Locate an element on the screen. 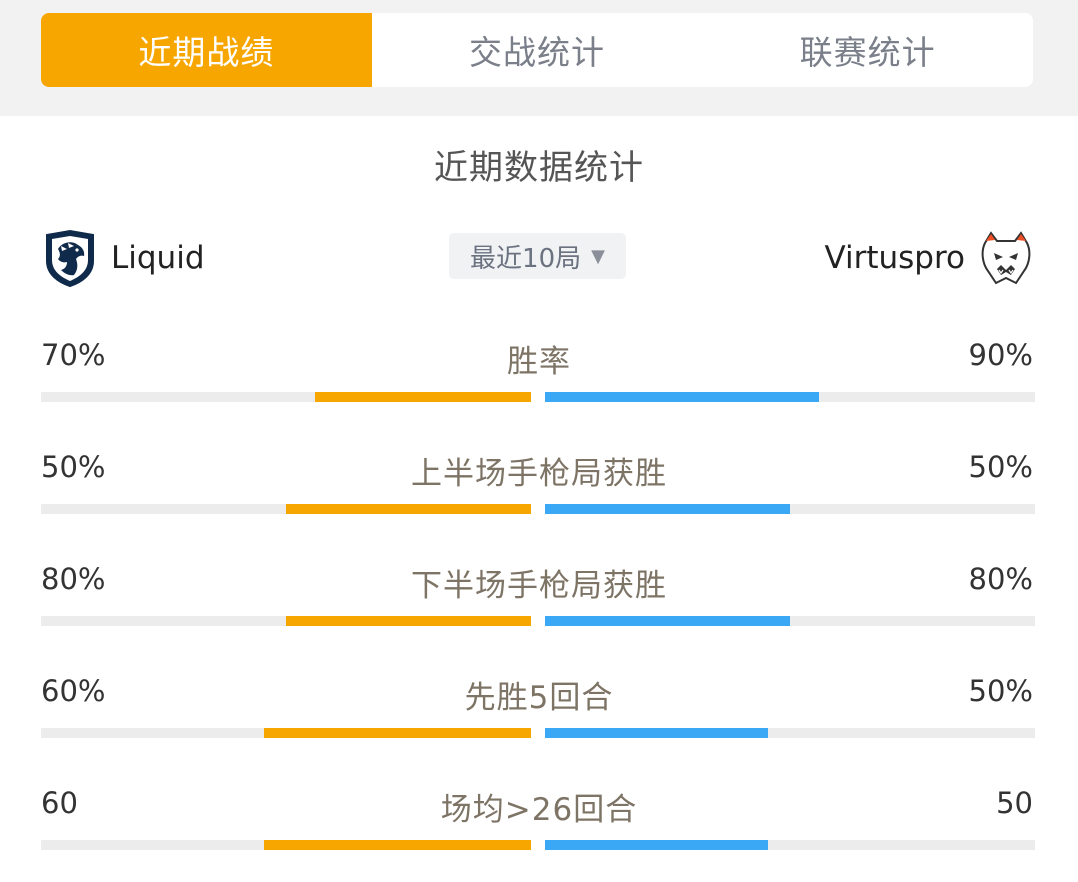  stat-row: 60 场均>26回合 50 is located at coordinates (539, 834).